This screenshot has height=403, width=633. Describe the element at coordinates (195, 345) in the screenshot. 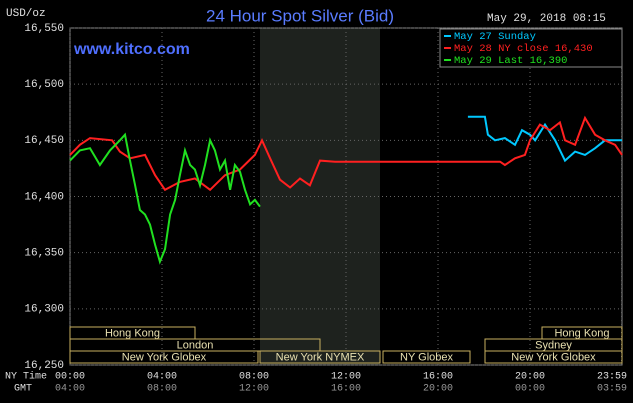

I see `session-label: London` at that location.